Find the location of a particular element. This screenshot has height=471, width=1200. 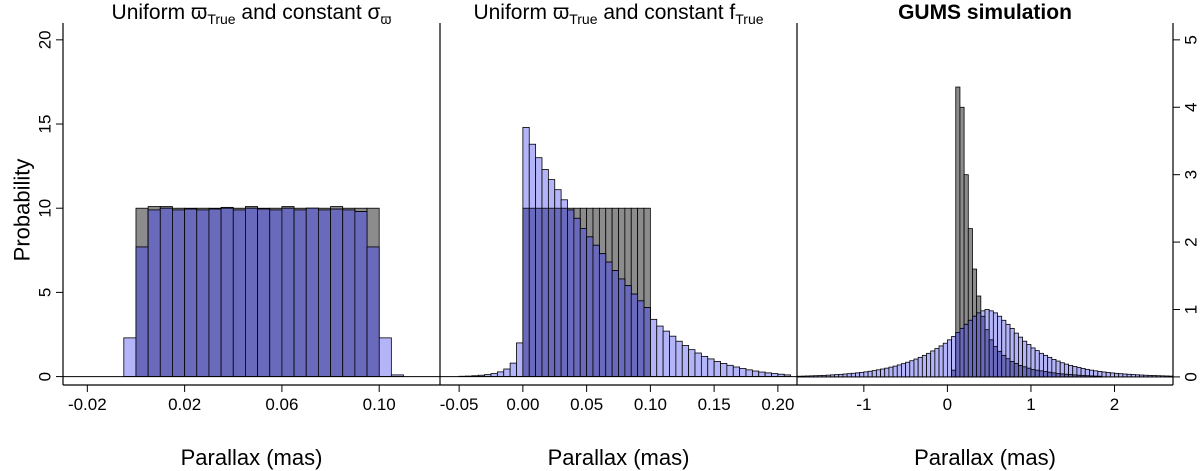

x-tick-label: 0.15 is located at coordinates (714, 404).